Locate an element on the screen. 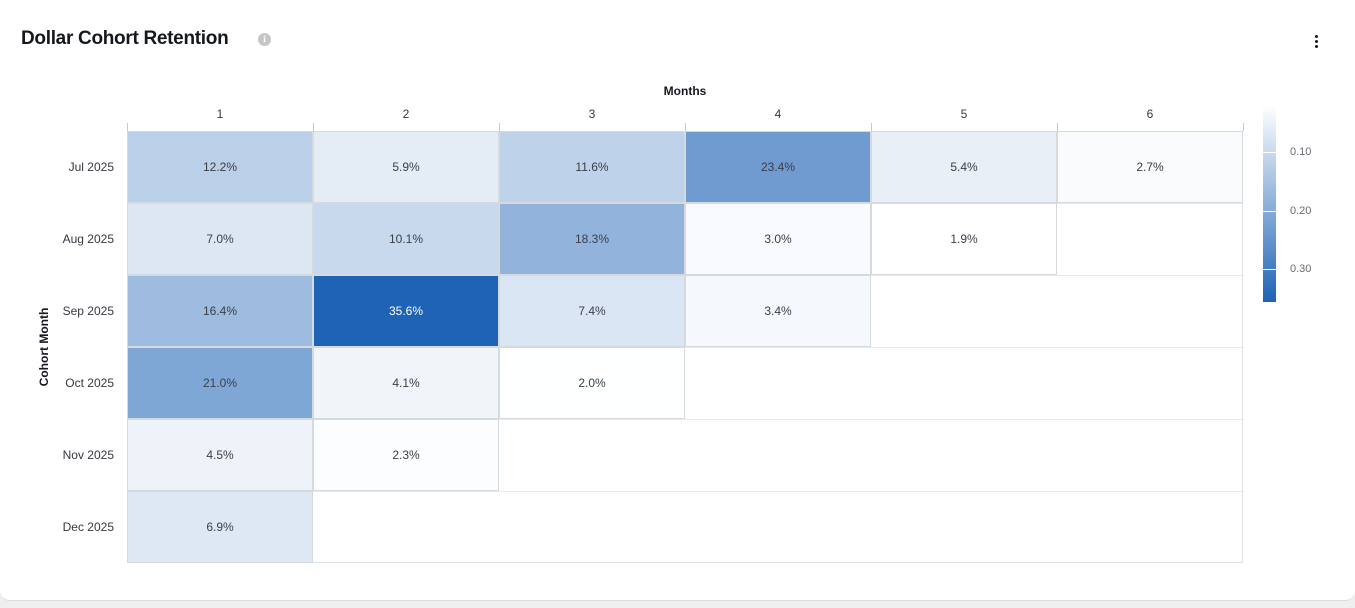  heatmap-cell-sep-2025-m3: 7.4% is located at coordinates (592, 311).